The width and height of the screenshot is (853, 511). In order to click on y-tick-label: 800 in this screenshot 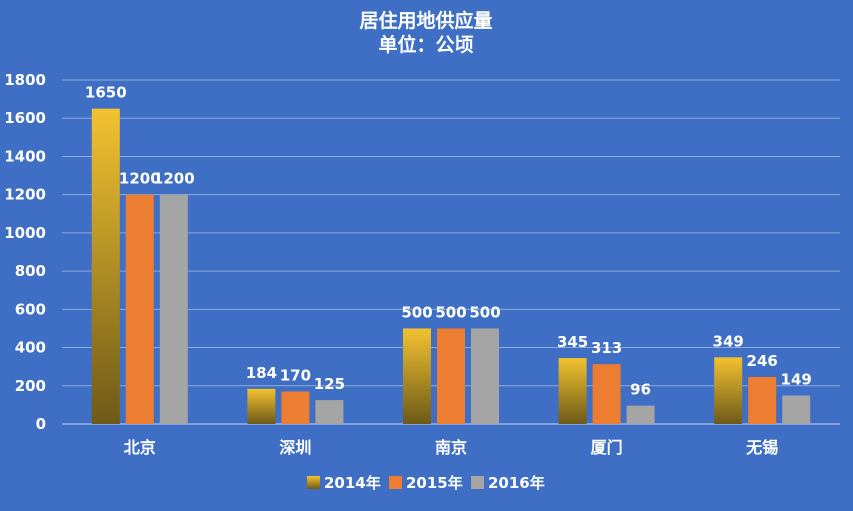, I will do `click(30, 271)`.